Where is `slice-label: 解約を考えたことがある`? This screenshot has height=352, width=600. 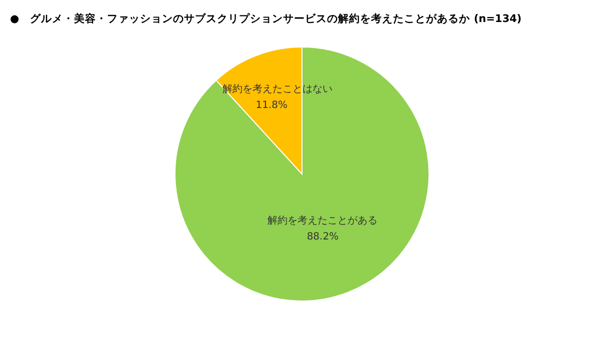 slice-label: 解約を考えたことがある is located at coordinates (323, 220).